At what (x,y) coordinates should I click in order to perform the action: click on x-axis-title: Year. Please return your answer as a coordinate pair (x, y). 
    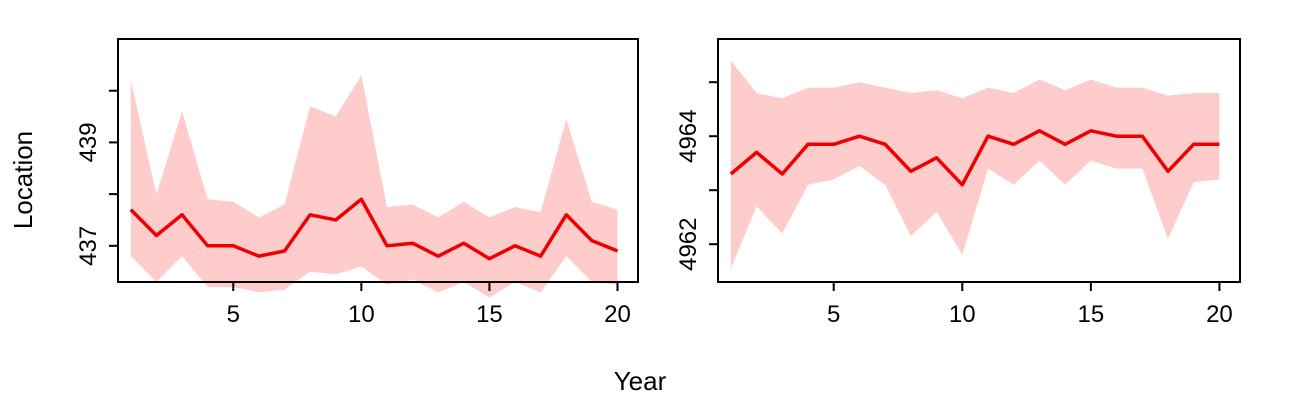
    Looking at the image, I should click on (640, 381).